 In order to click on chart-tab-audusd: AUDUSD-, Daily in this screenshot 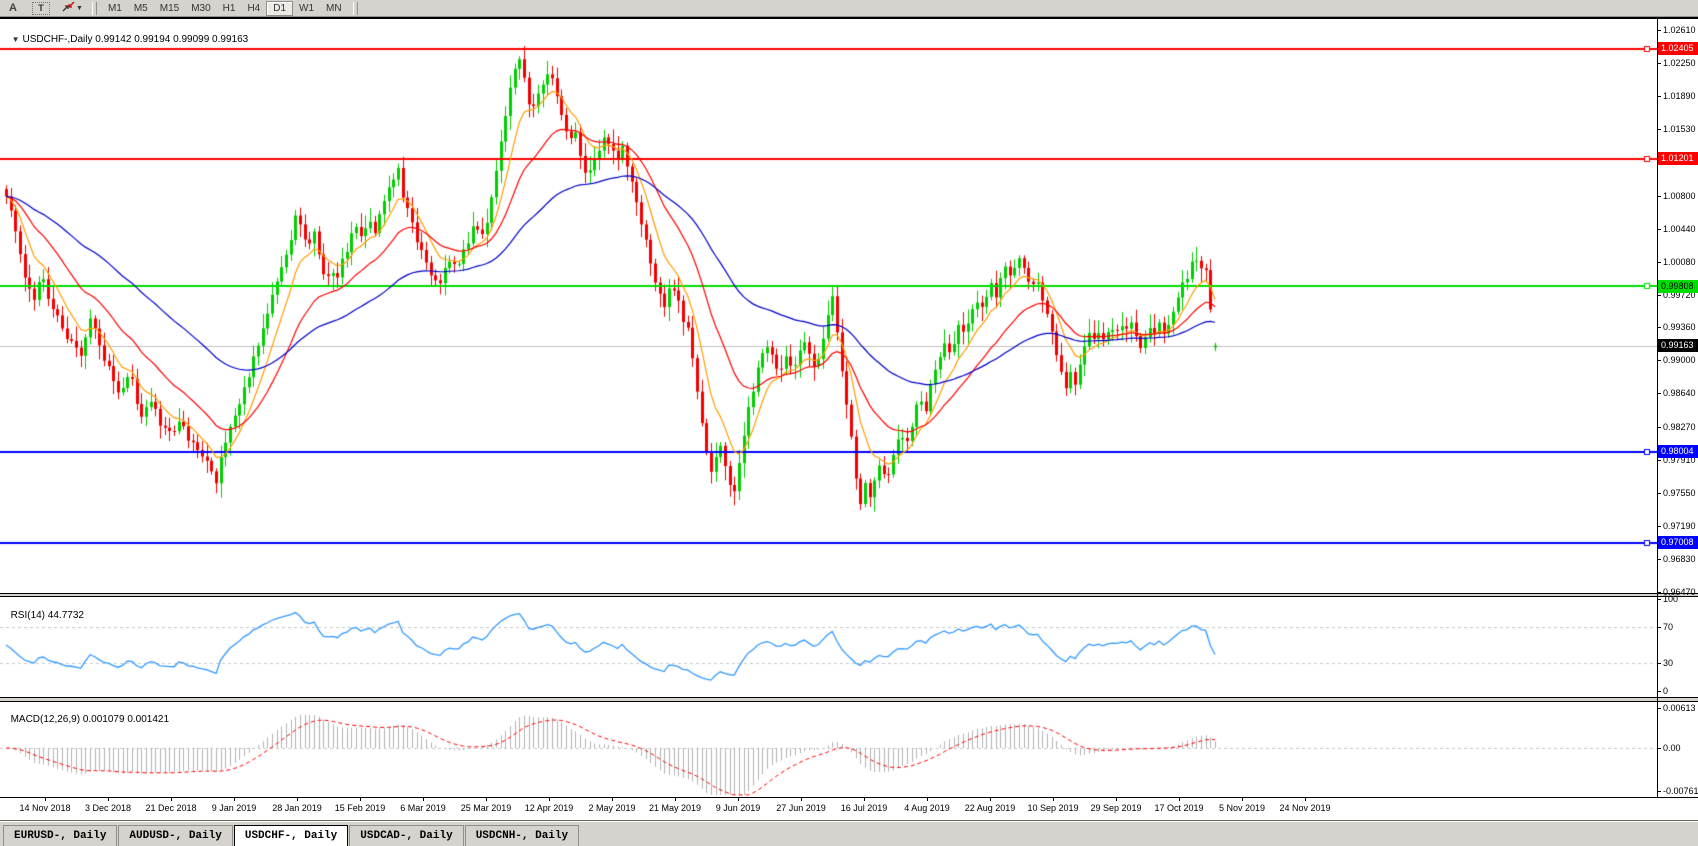, I will do `click(175, 835)`.